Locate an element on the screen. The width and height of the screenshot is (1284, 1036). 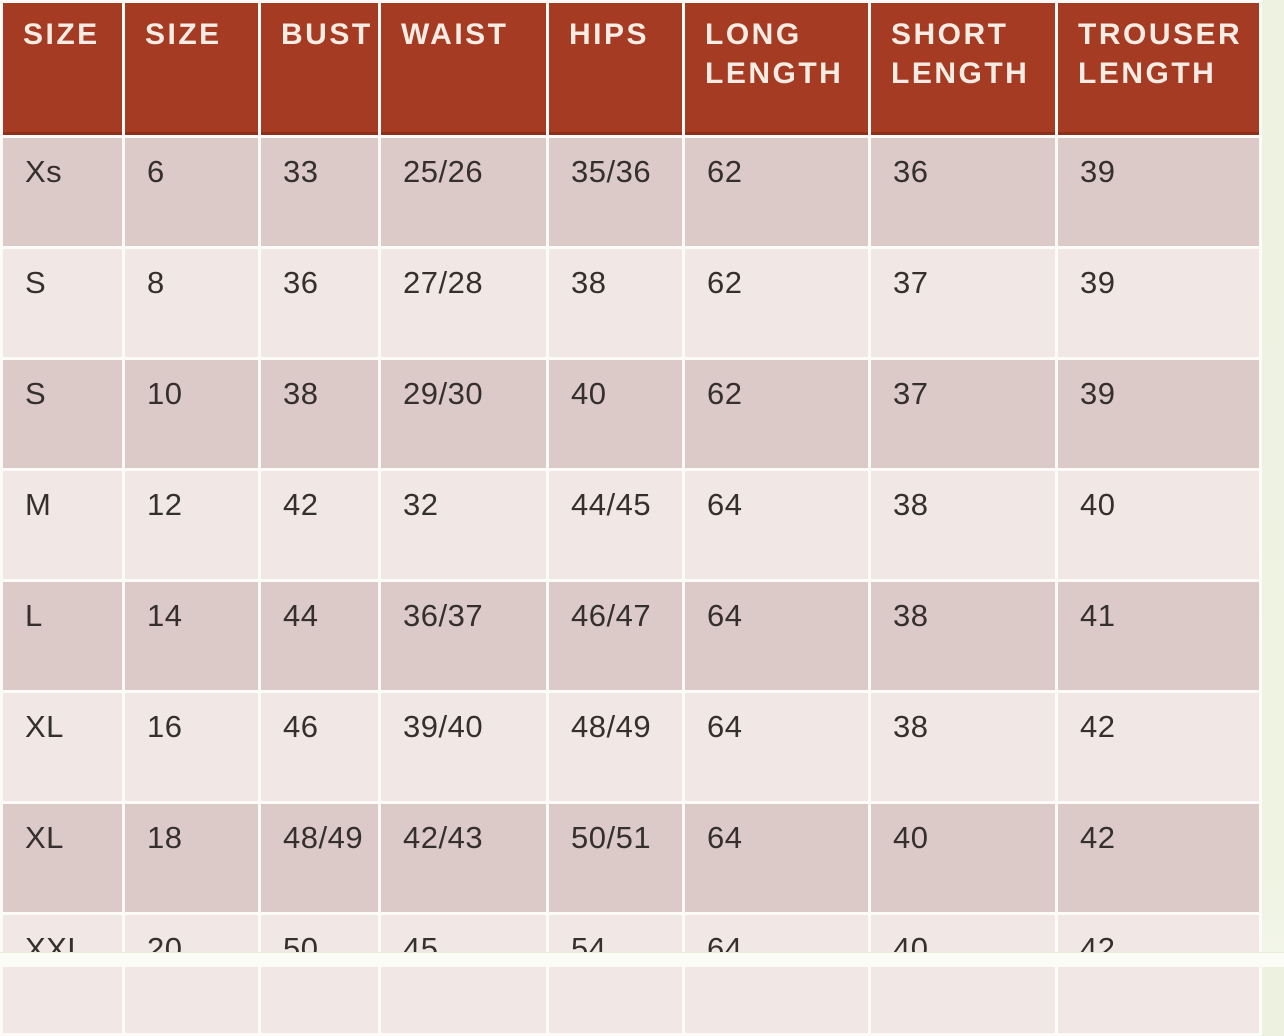
table-row: XXL 20 50 45 54 64 40 42 is located at coordinates (631, 974).